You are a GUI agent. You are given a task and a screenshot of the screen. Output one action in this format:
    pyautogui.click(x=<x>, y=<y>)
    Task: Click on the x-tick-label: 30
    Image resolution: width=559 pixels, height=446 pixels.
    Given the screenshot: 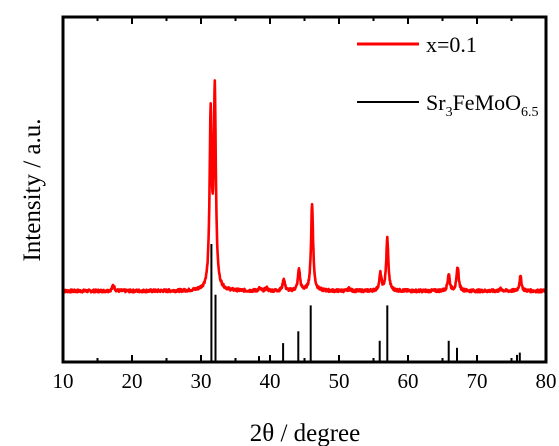 What is the action you would take?
    pyautogui.click(x=201, y=381)
    